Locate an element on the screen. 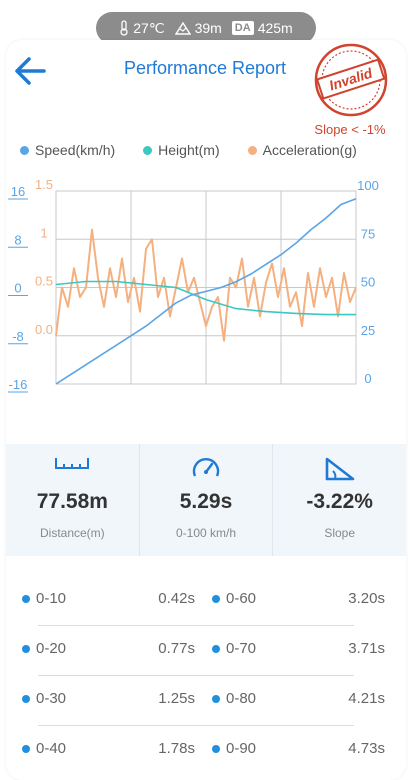 The width and height of the screenshot is (412, 780). acceleration-tick-label: 0.0 is located at coordinates (44, 329).